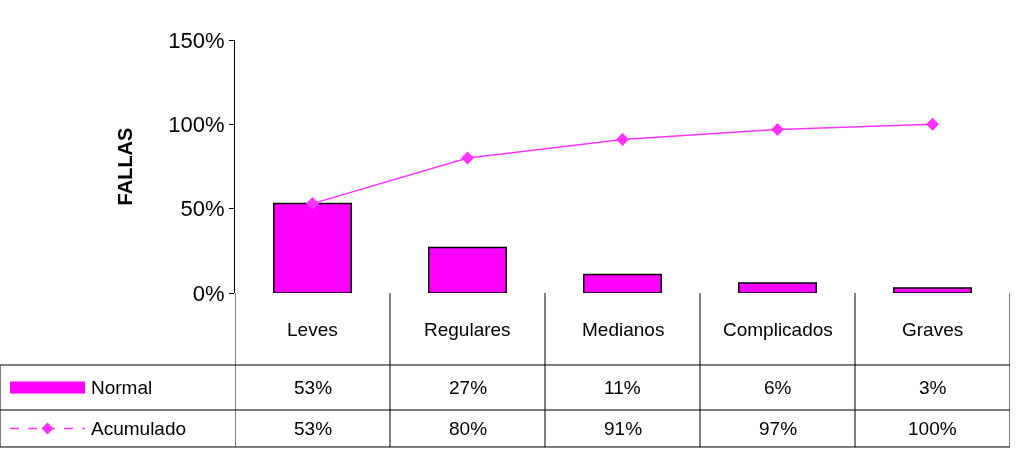  I want to click on data-label: 27%, so click(468, 387).